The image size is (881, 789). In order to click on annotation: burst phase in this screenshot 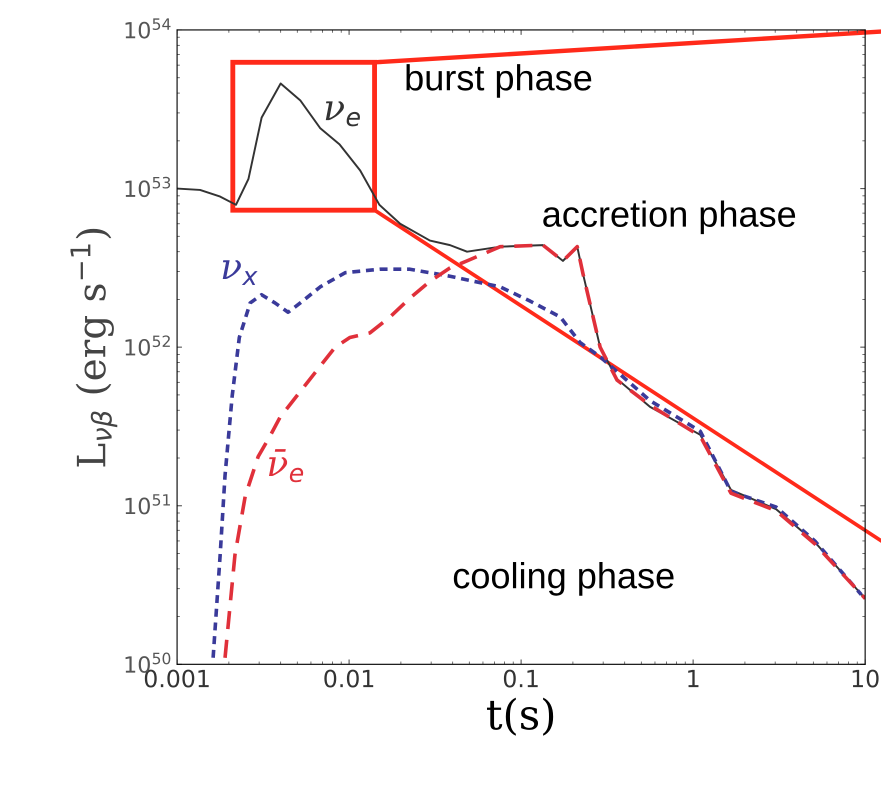, I will do `click(499, 81)`.